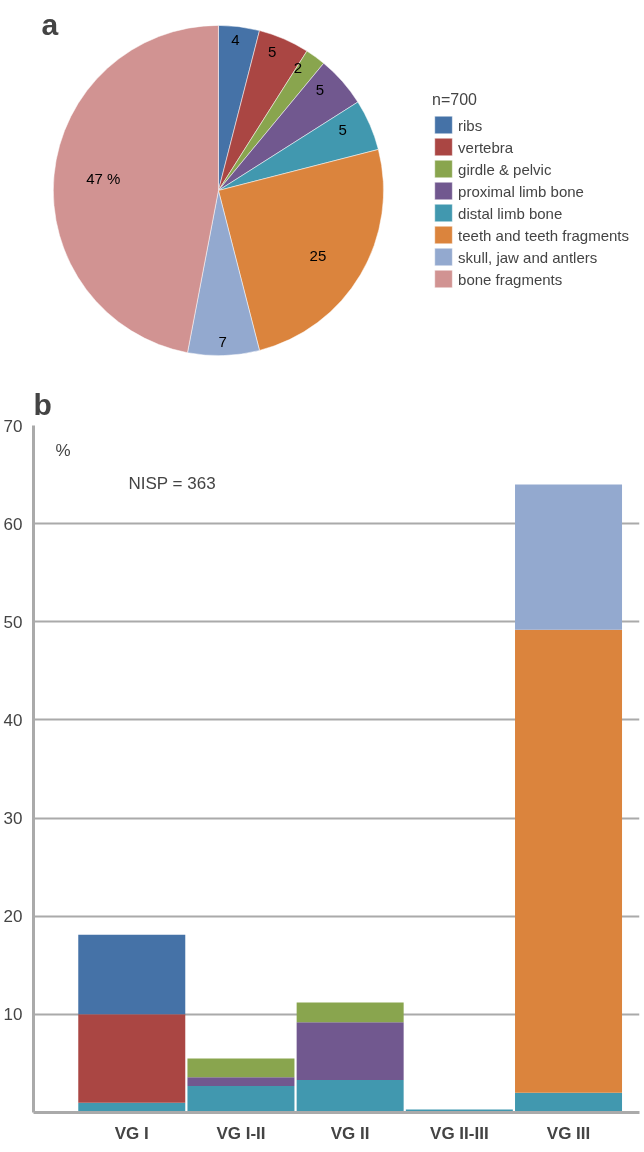 The image size is (644, 1152). Describe the element at coordinates (318, 256) in the screenshot. I see `data-label: 25` at that location.